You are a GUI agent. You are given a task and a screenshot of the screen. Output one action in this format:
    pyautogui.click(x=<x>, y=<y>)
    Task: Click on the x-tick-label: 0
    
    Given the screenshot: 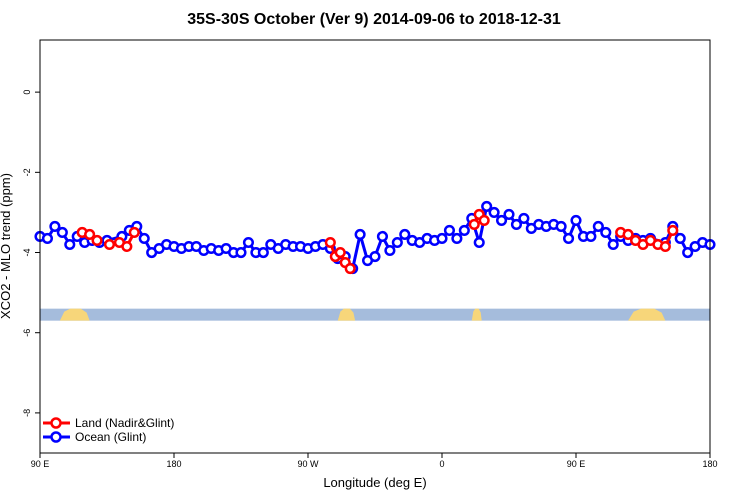 What is the action you would take?
    pyautogui.click(x=441, y=464)
    